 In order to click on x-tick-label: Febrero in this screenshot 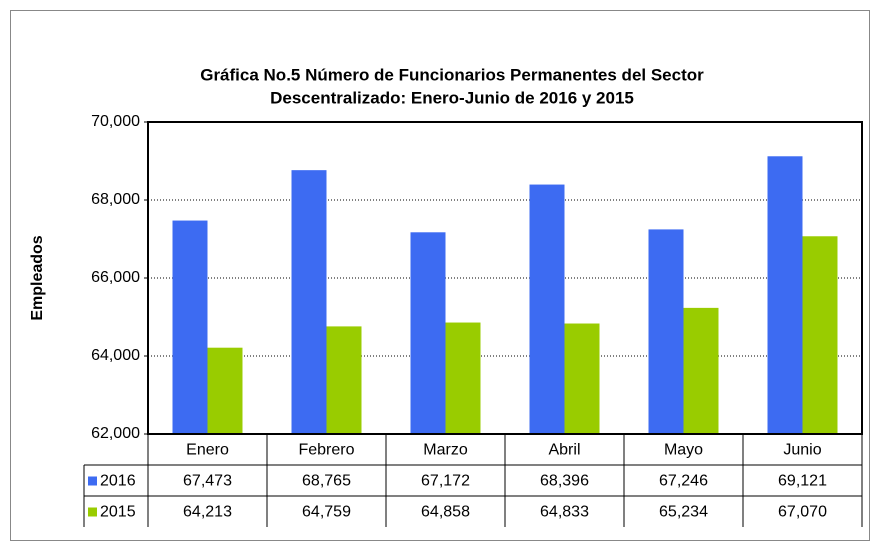, I will do `click(326, 450)`.